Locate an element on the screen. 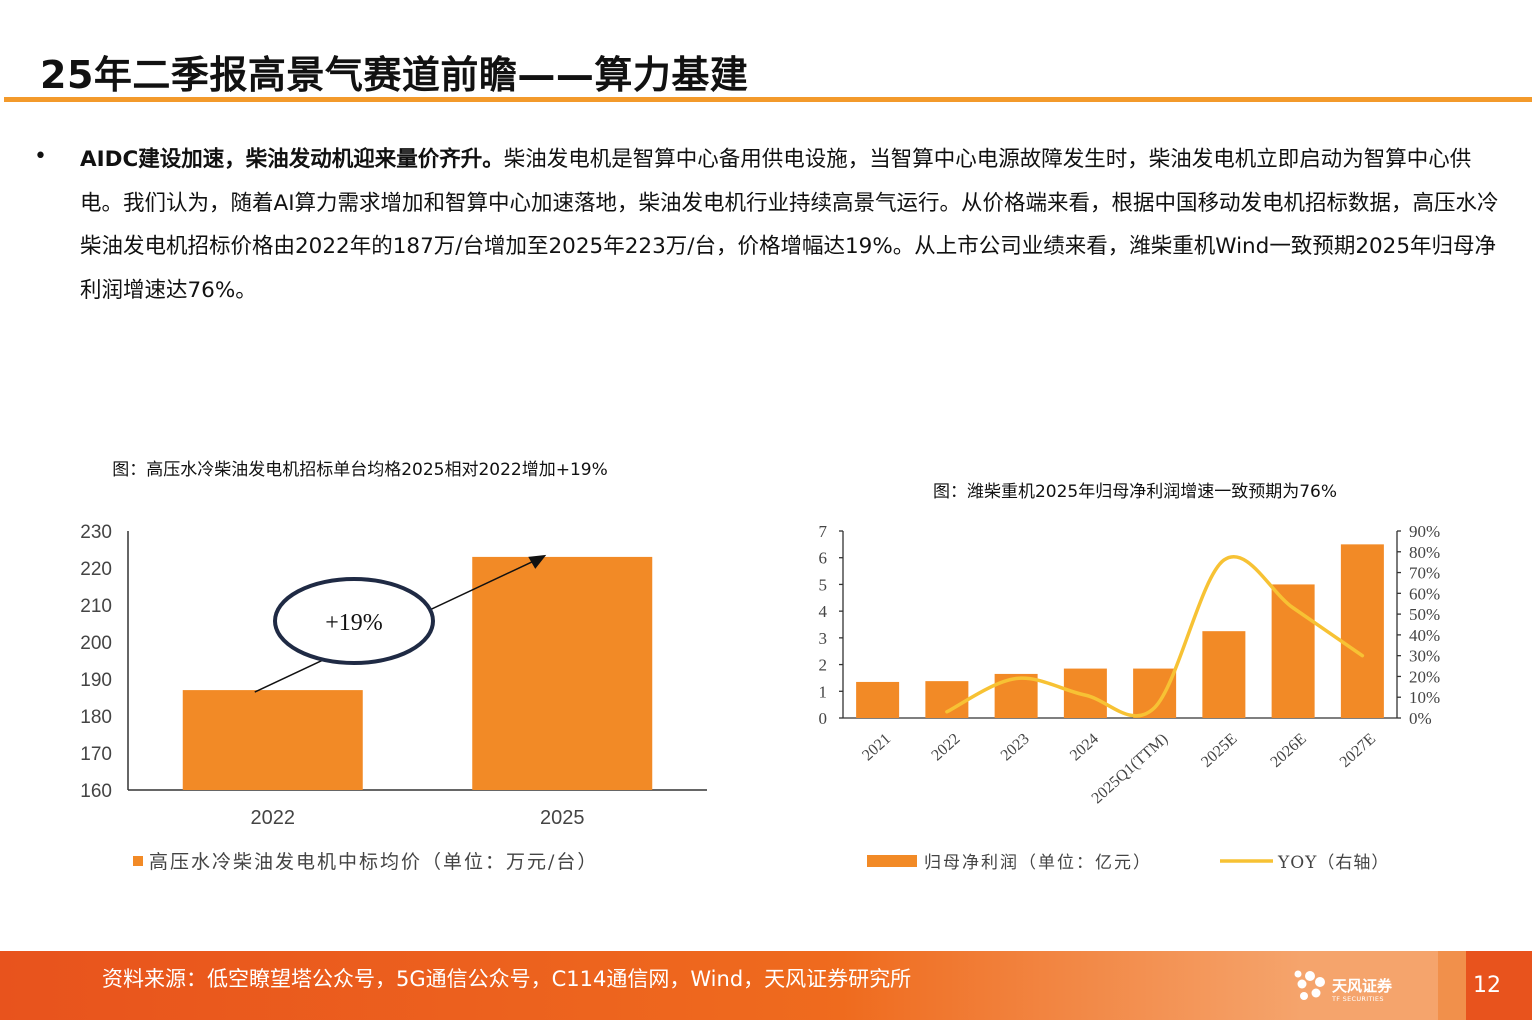  chart2-title: 图：潍柴重机2025年归母净利润增速一致预期为76% is located at coordinates (1135, 492).